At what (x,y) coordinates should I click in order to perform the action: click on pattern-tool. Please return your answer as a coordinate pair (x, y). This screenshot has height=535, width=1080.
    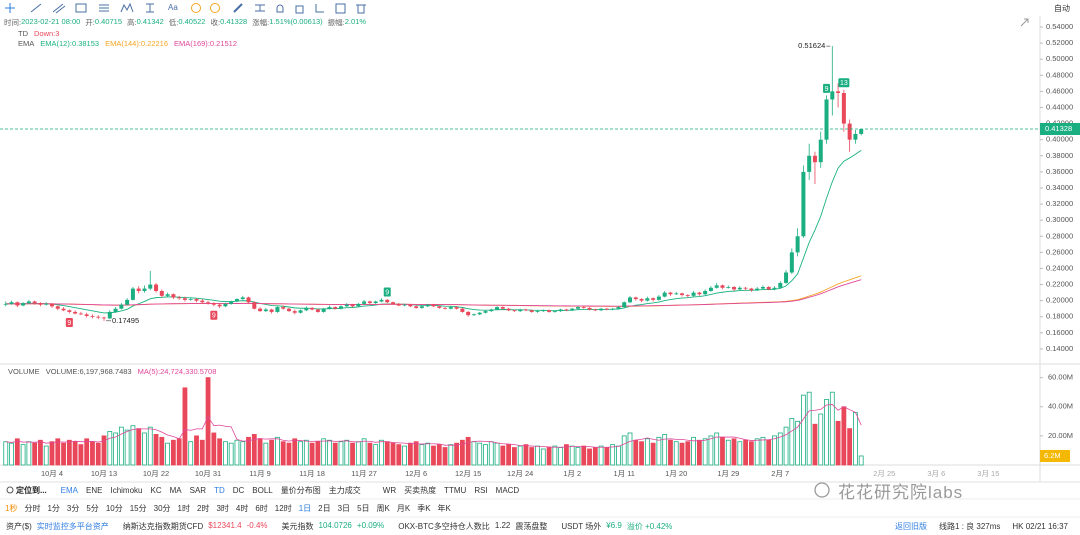
    Looking at the image, I should click on (196, 8).